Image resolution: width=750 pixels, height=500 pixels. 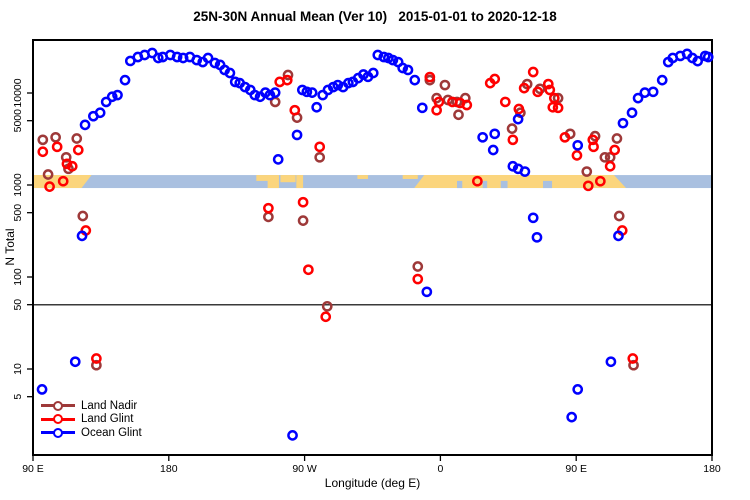 I want to click on legend-item-land-glint: Land Glint, so click(x=91, y=420).